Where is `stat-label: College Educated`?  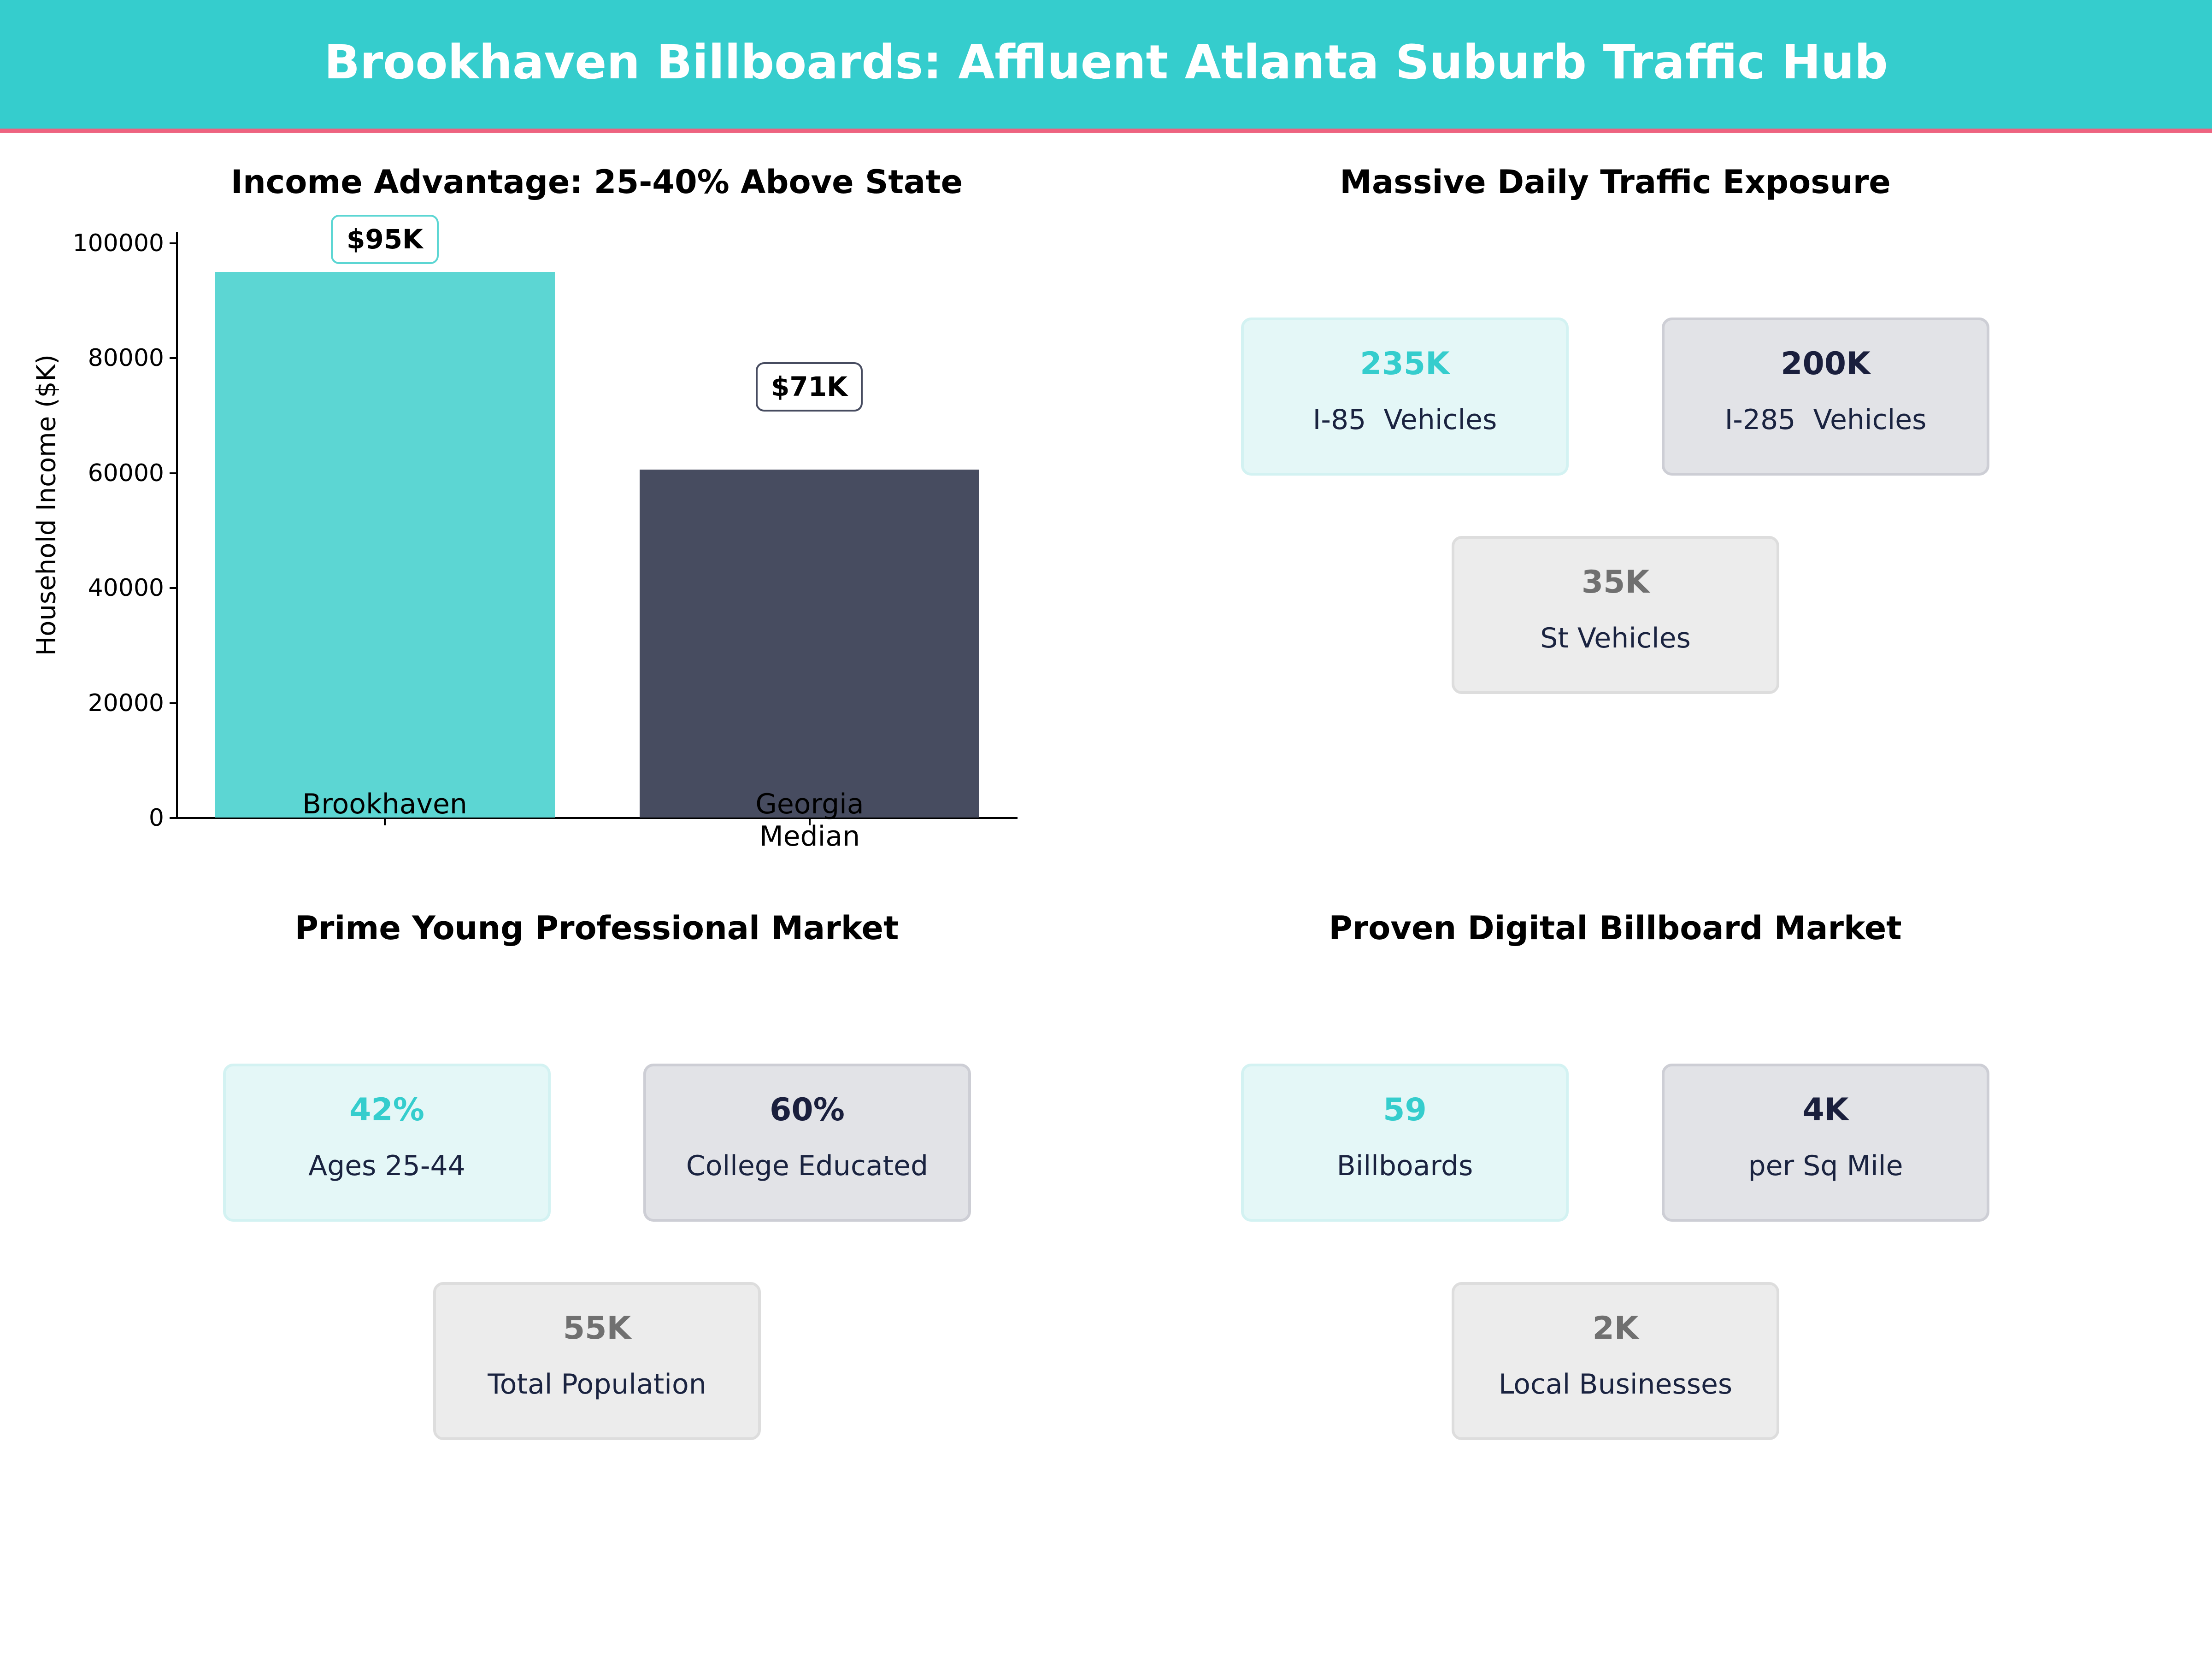 stat-label: College Educated is located at coordinates (807, 1166).